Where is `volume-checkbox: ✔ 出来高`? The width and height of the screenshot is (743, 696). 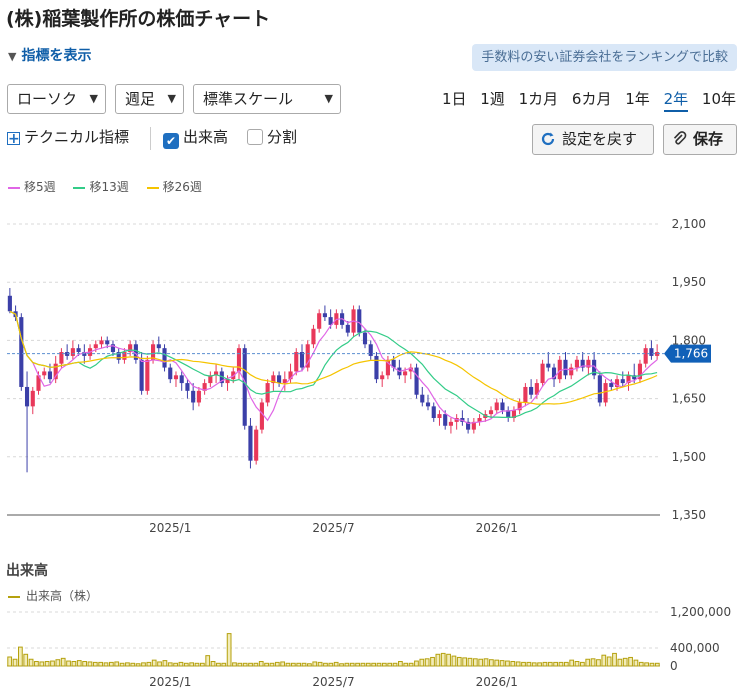
volume-checkbox: ✔ 出来高 is located at coordinates (195, 137).